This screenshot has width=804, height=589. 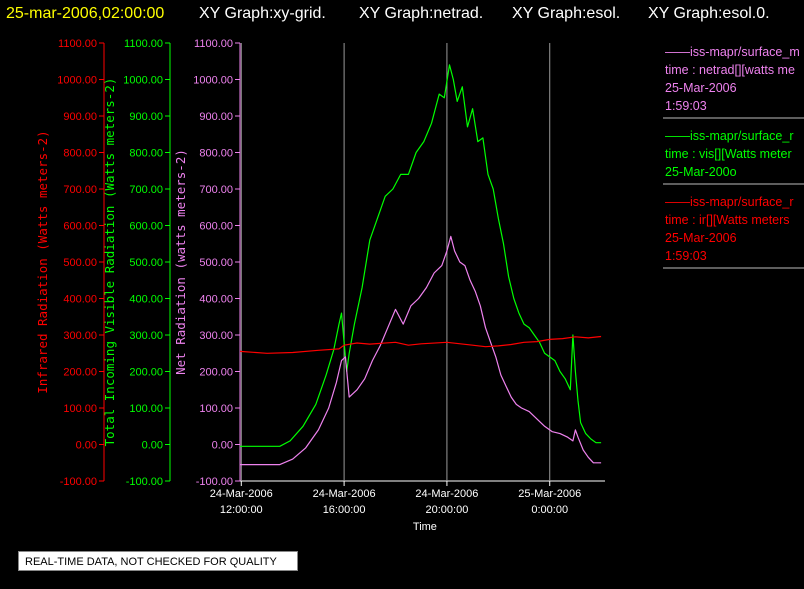 What do you see at coordinates (80, 409) in the screenshot?
I see `y-tick-label-ir: 100.00` at bounding box center [80, 409].